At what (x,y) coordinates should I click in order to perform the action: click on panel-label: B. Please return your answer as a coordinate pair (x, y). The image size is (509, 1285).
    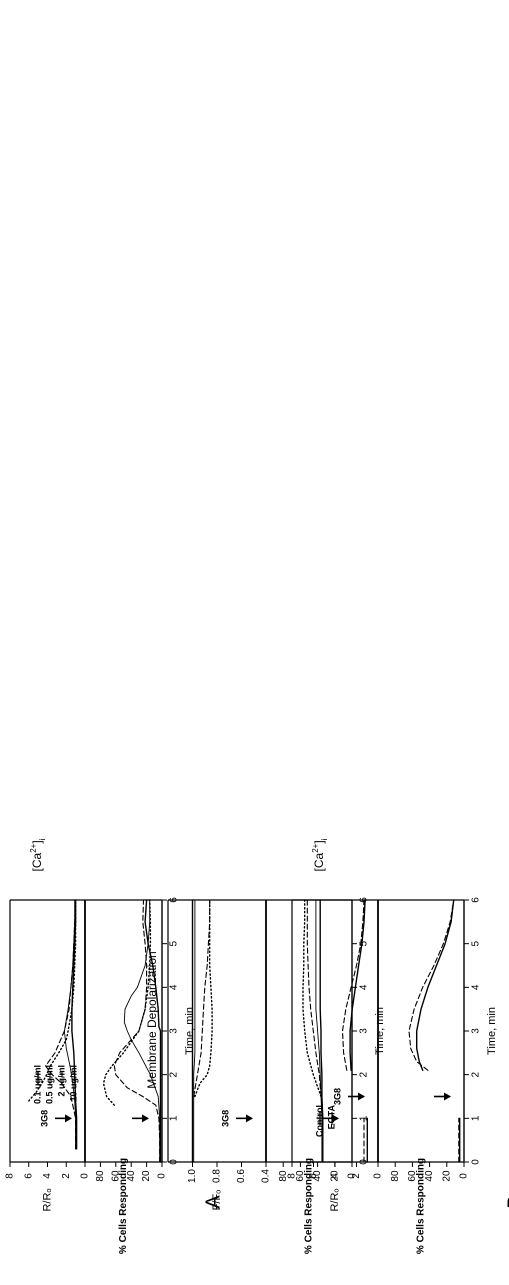
    Looking at the image, I should click on (506, 1201).